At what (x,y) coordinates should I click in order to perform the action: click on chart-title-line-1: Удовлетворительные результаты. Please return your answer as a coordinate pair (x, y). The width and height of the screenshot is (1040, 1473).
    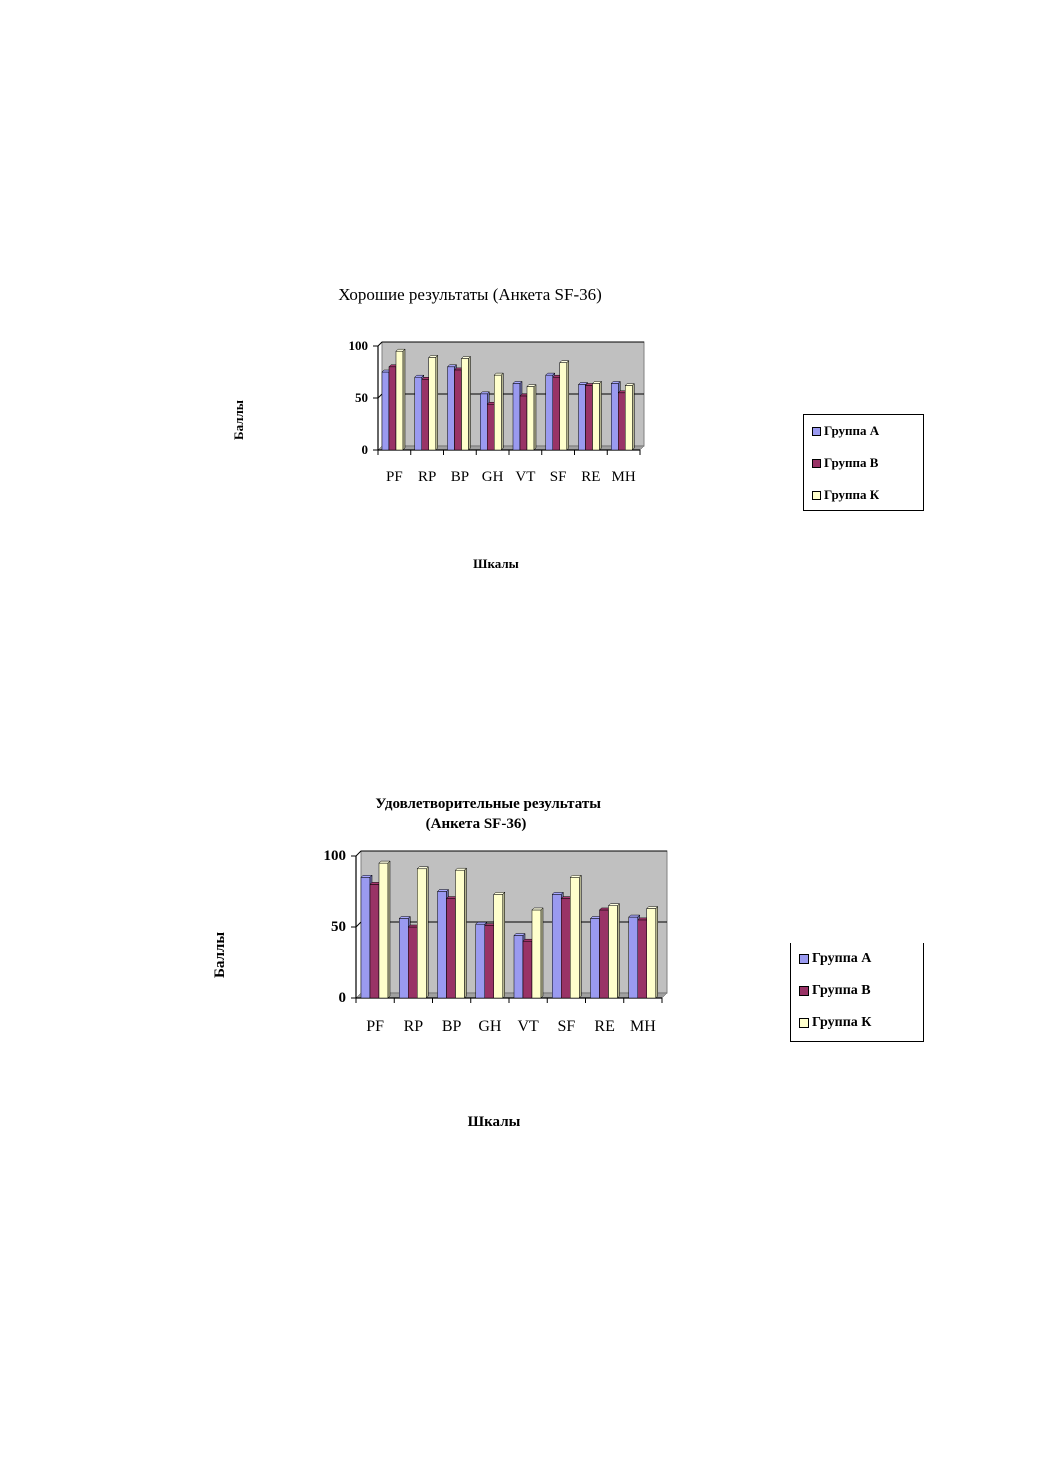
    Looking at the image, I should click on (488, 804).